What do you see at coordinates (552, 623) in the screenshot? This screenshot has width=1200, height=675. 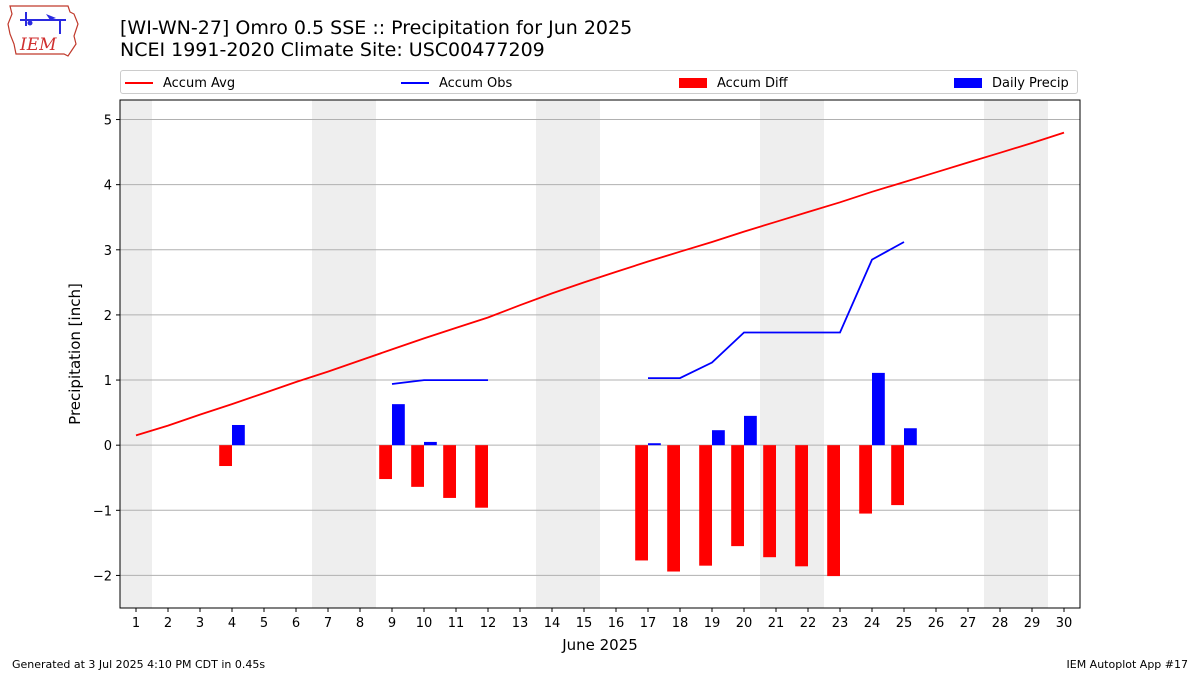 I see `x-tick-label: 14` at bounding box center [552, 623].